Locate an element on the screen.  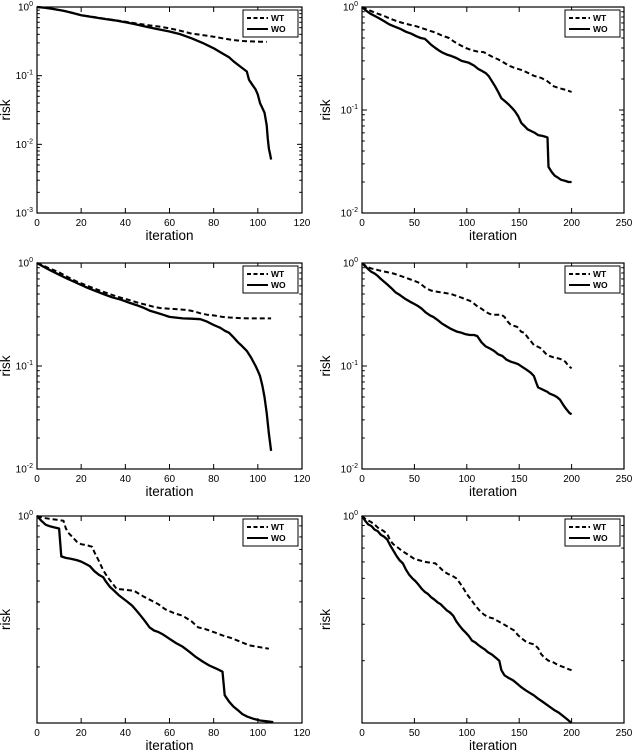
x-tick-label: 80 is located at coordinates (214, 479).